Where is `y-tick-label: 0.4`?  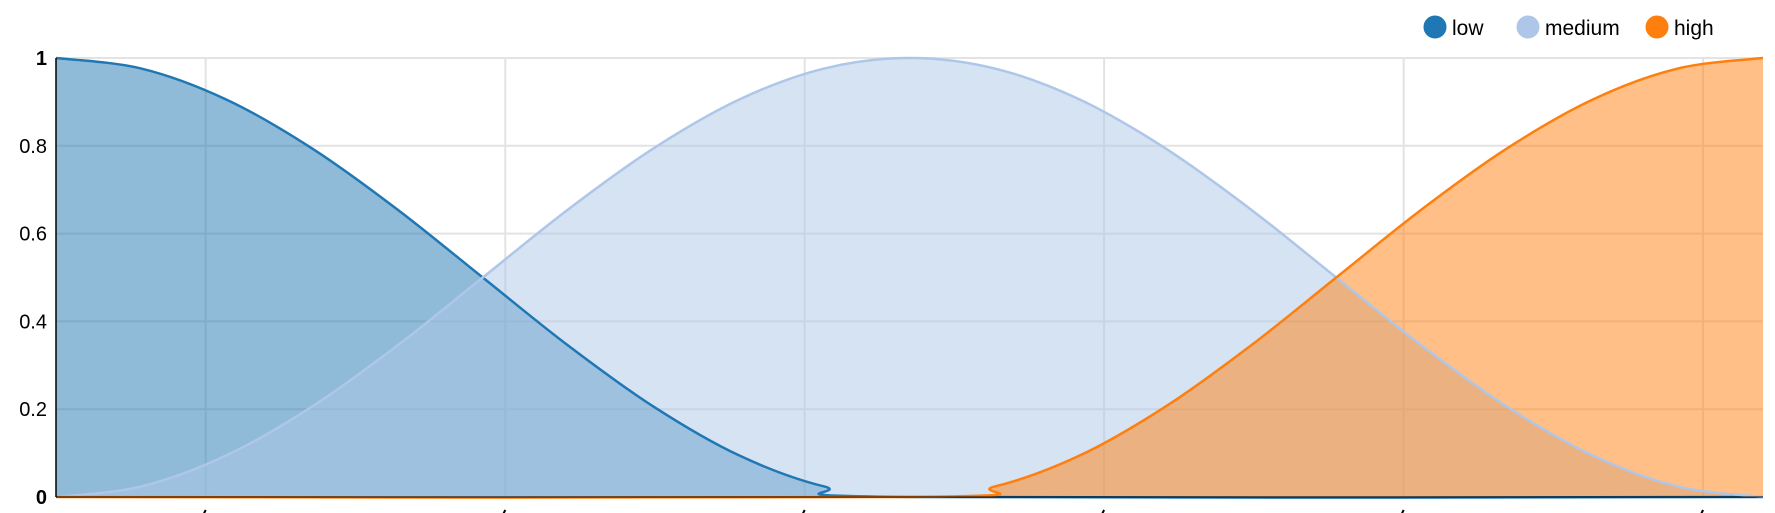 y-tick-label: 0.4 is located at coordinates (33, 322).